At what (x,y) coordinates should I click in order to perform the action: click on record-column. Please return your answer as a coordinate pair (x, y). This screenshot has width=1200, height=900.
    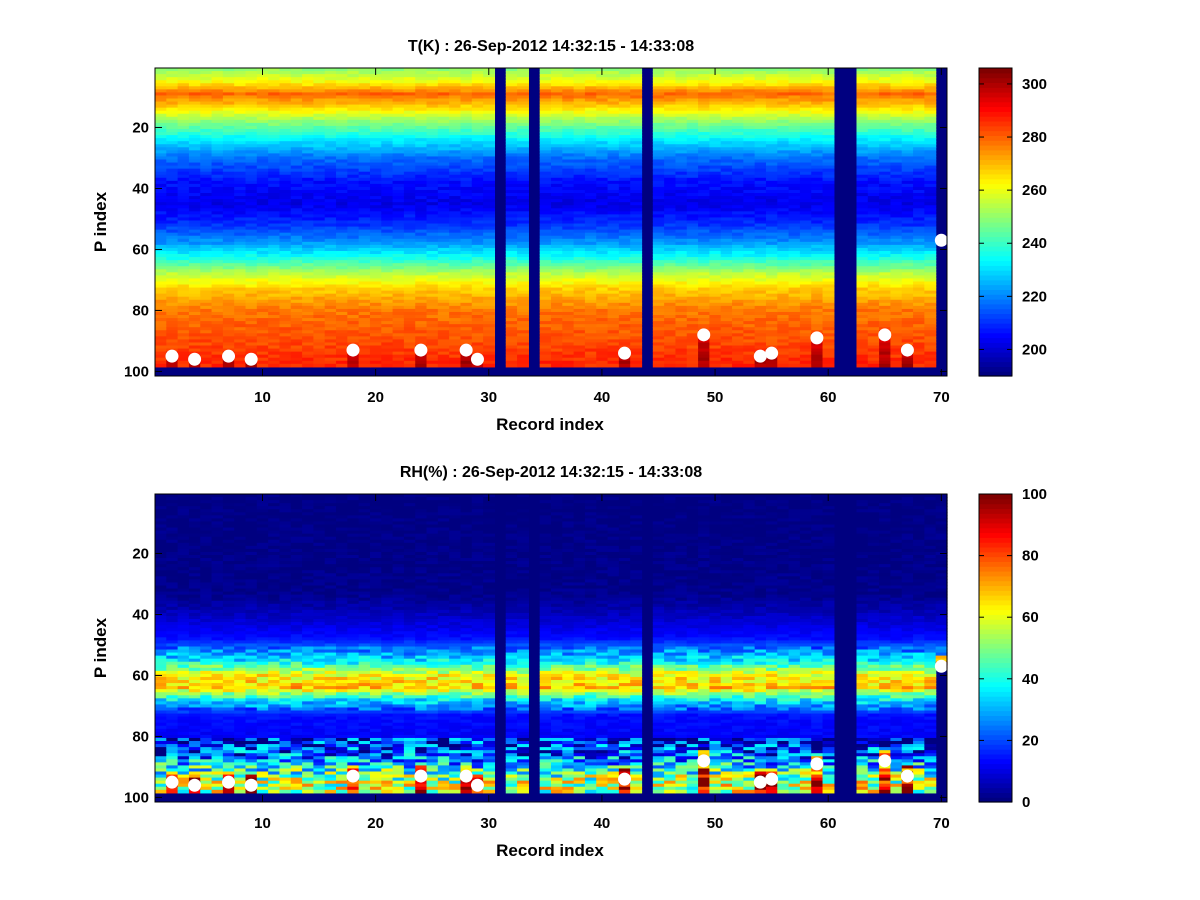
    Looking at the image, I should click on (353, 218).